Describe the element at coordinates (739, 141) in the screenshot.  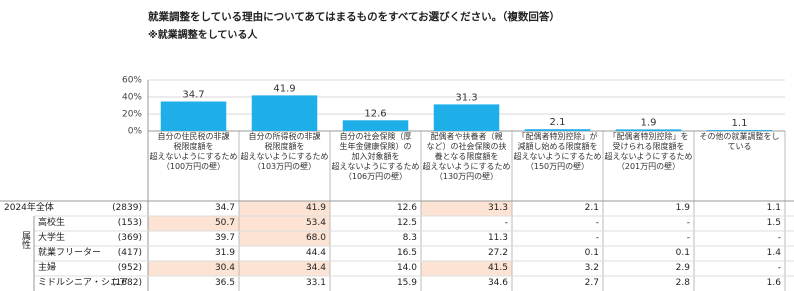
I see `category-label: その他の就業調整をし ている` at that location.